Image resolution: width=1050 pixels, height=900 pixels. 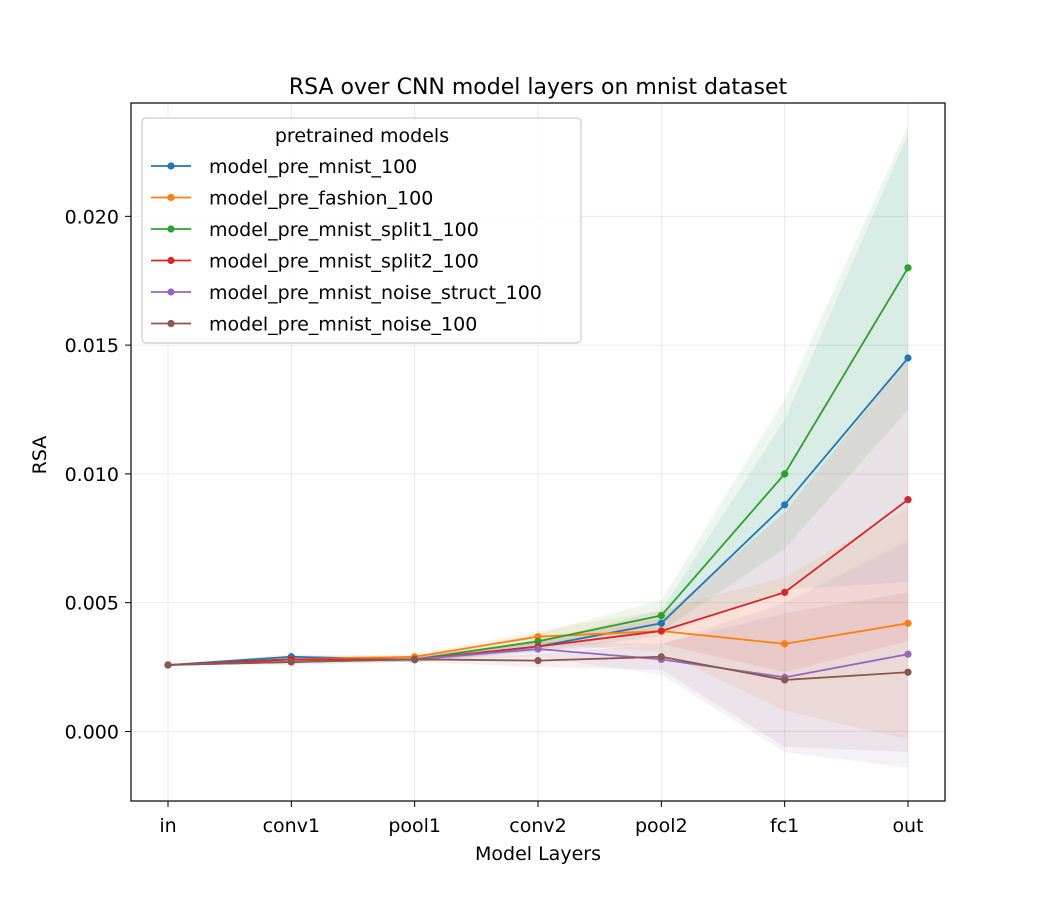 I want to click on x-axis-label: Model Layers, so click(x=538, y=854).